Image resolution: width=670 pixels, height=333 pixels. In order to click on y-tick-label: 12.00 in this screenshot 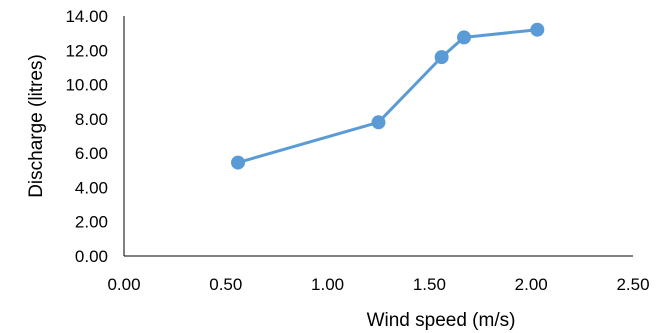, I will do `click(86, 50)`.